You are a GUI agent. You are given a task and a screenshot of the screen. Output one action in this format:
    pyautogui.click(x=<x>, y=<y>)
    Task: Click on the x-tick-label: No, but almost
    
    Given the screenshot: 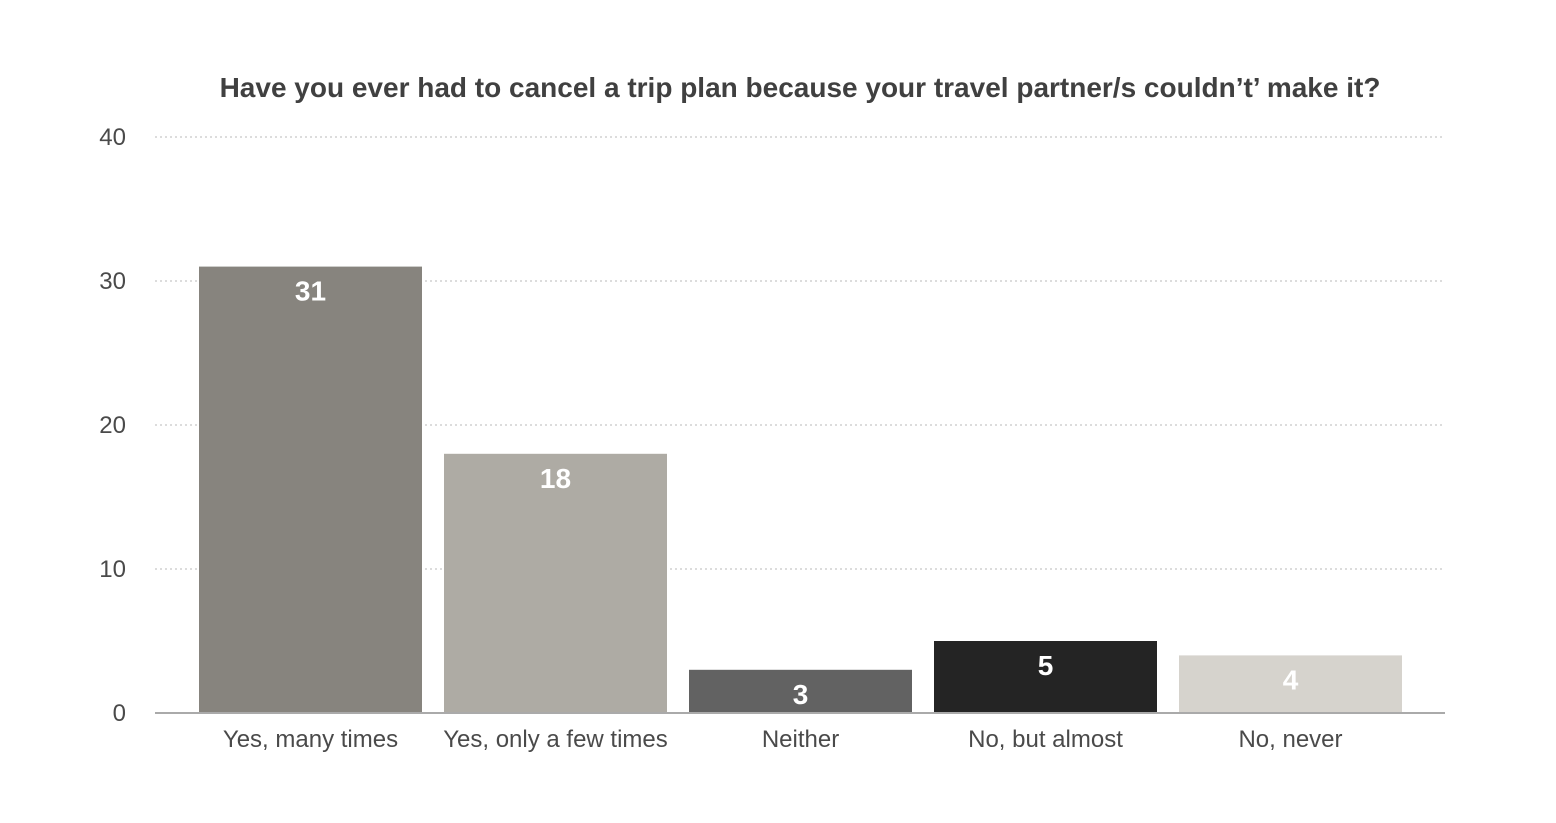 What is the action you would take?
    pyautogui.click(x=1045, y=739)
    